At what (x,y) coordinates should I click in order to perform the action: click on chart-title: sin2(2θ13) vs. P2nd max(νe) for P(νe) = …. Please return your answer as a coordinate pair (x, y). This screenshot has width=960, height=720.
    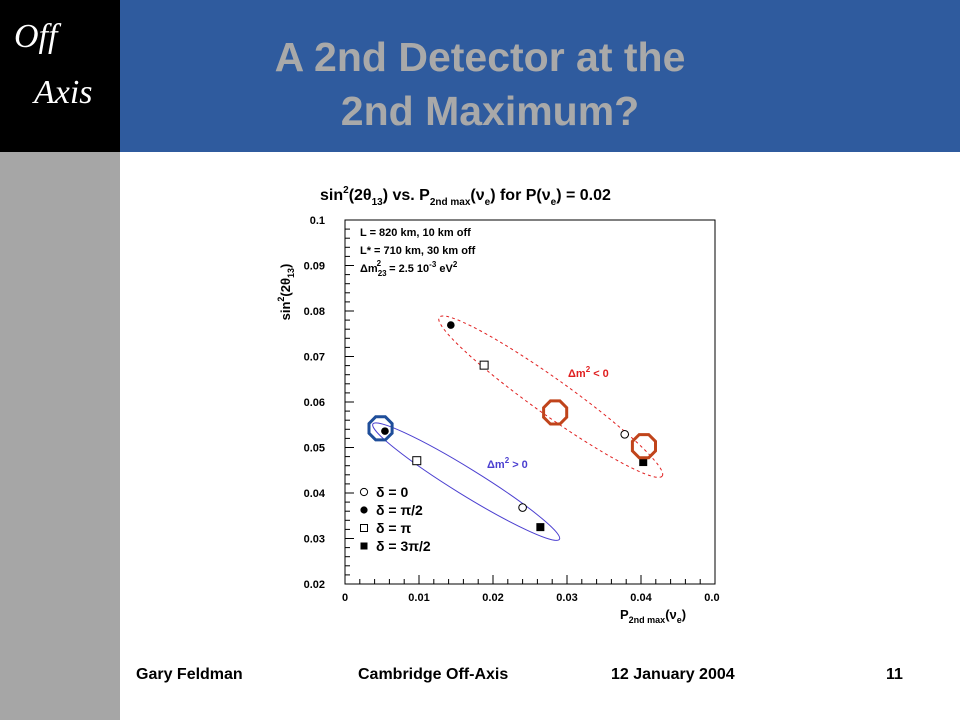
    Looking at the image, I should click on (465, 196).